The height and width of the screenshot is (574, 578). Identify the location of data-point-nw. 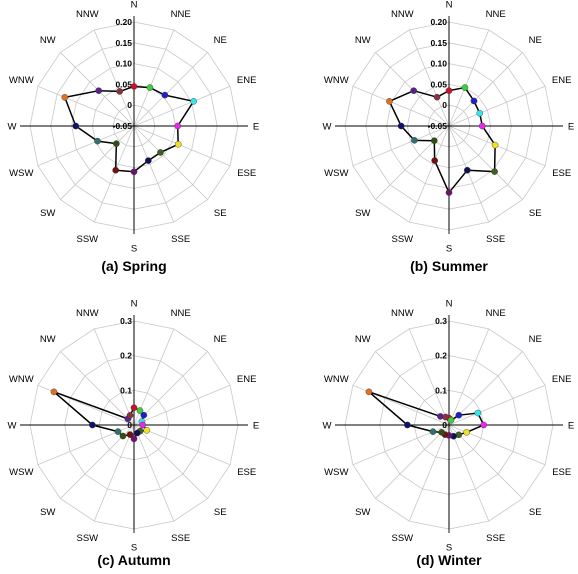
(98, 90).